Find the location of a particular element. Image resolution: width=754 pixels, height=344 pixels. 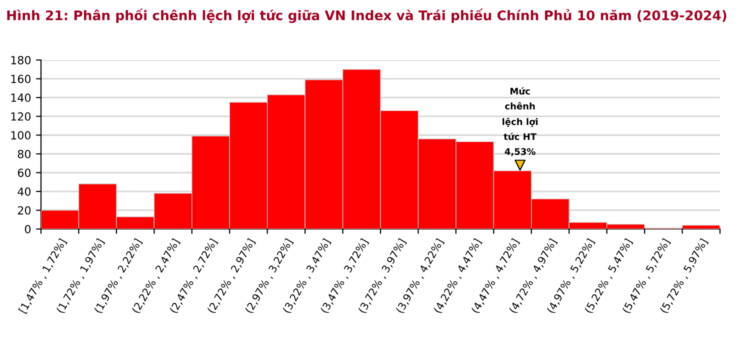

y-tick-label: 160 is located at coordinates (21, 79).